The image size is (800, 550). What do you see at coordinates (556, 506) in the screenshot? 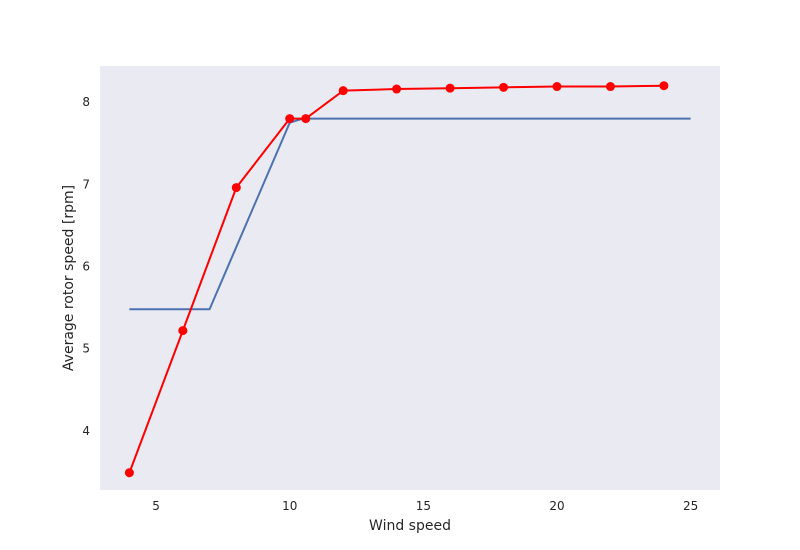
I see `x-tick-label: 20` at bounding box center [556, 506].